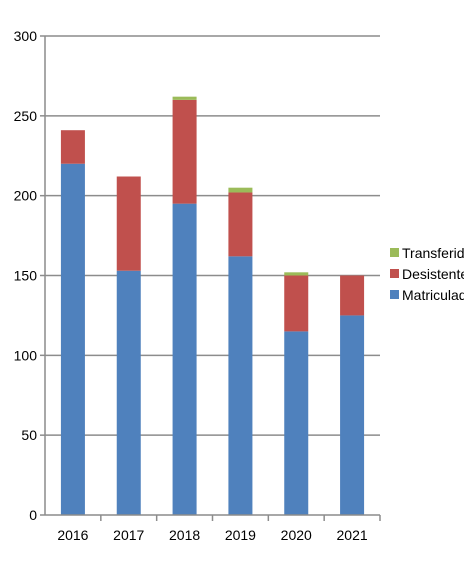 This screenshot has height=563, width=464. I want to click on y-tick-label: 50, so click(29, 435).